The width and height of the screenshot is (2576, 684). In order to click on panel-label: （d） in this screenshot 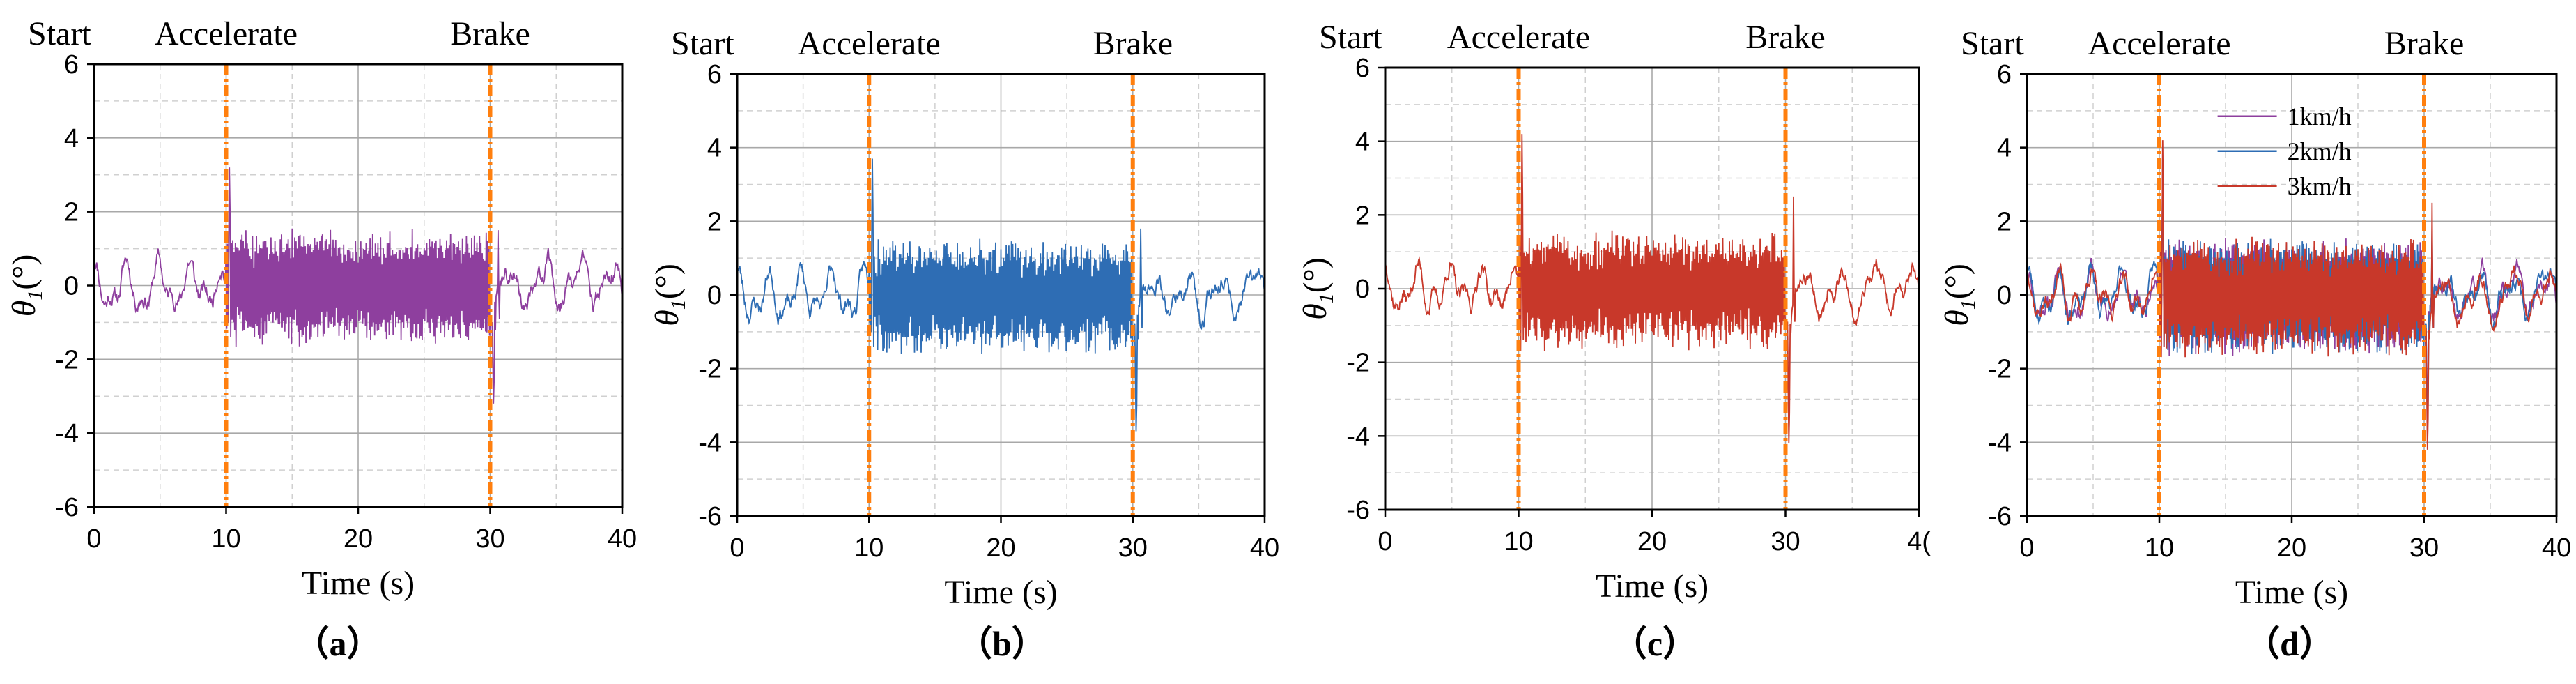, I will do `click(2289, 643)`.